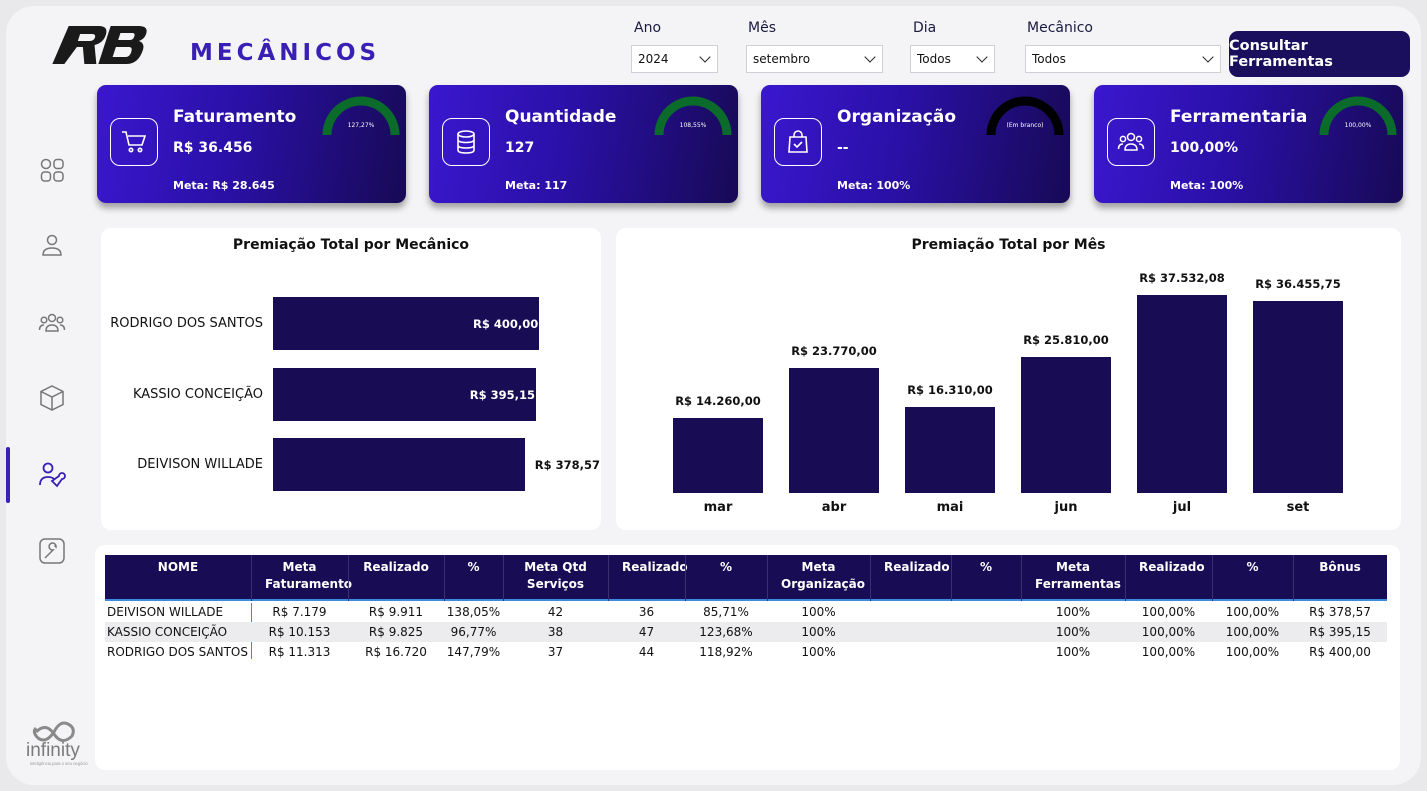 The height and width of the screenshot is (791, 1427). Describe the element at coordinates (798, 142) in the screenshot. I see `bag-check-icon` at that location.